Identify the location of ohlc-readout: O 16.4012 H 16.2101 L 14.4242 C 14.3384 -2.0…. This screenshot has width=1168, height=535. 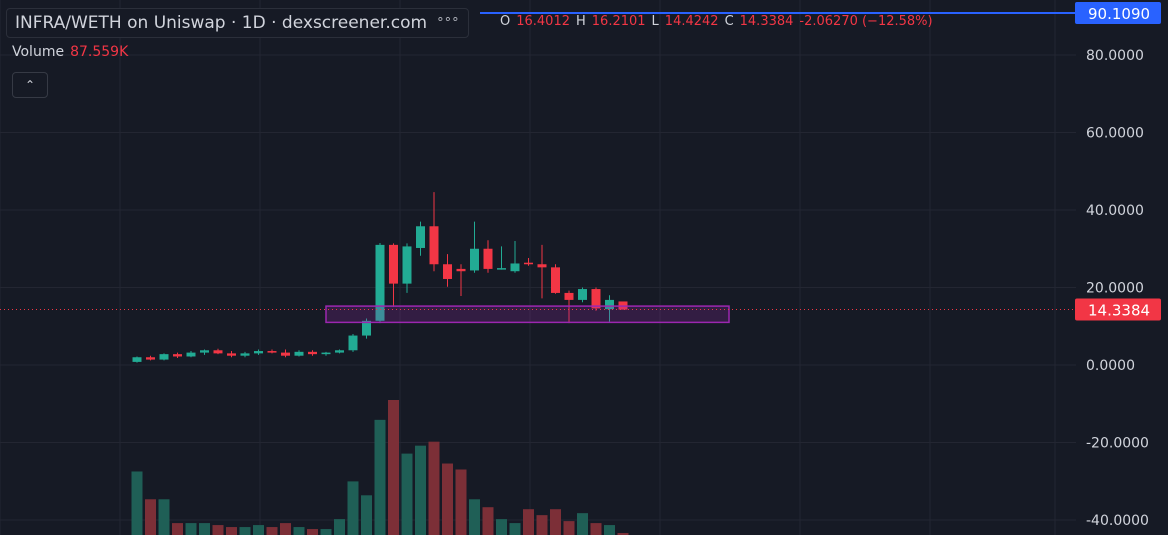
(716, 21).